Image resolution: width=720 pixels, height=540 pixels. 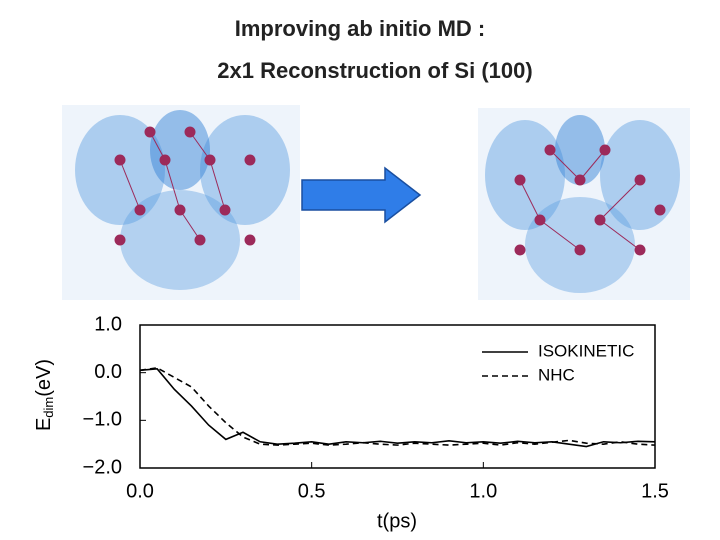 I want to click on arrow, so click(x=361, y=195).